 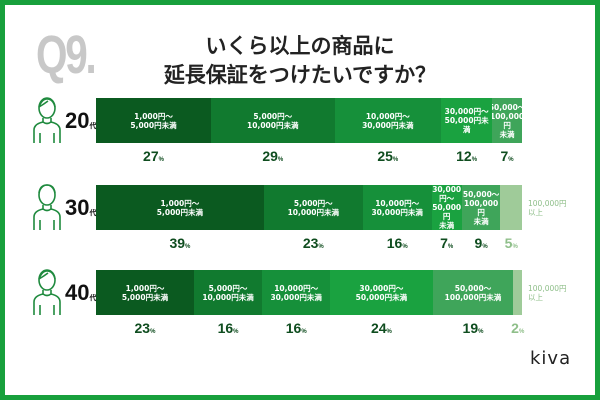 What do you see at coordinates (388, 156) in the screenshot?
I see `percent-label: 25%` at bounding box center [388, 156].